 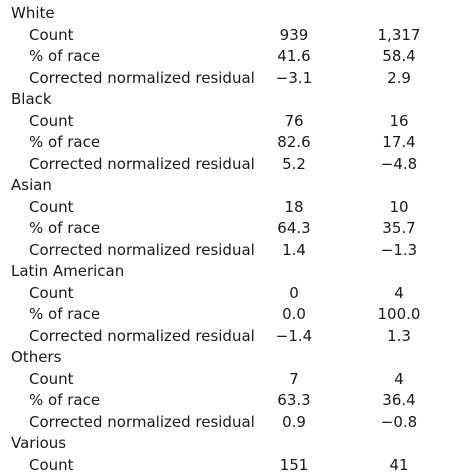 I want to click on table-row: Count 939 1,317, so click(x=237, y=36).